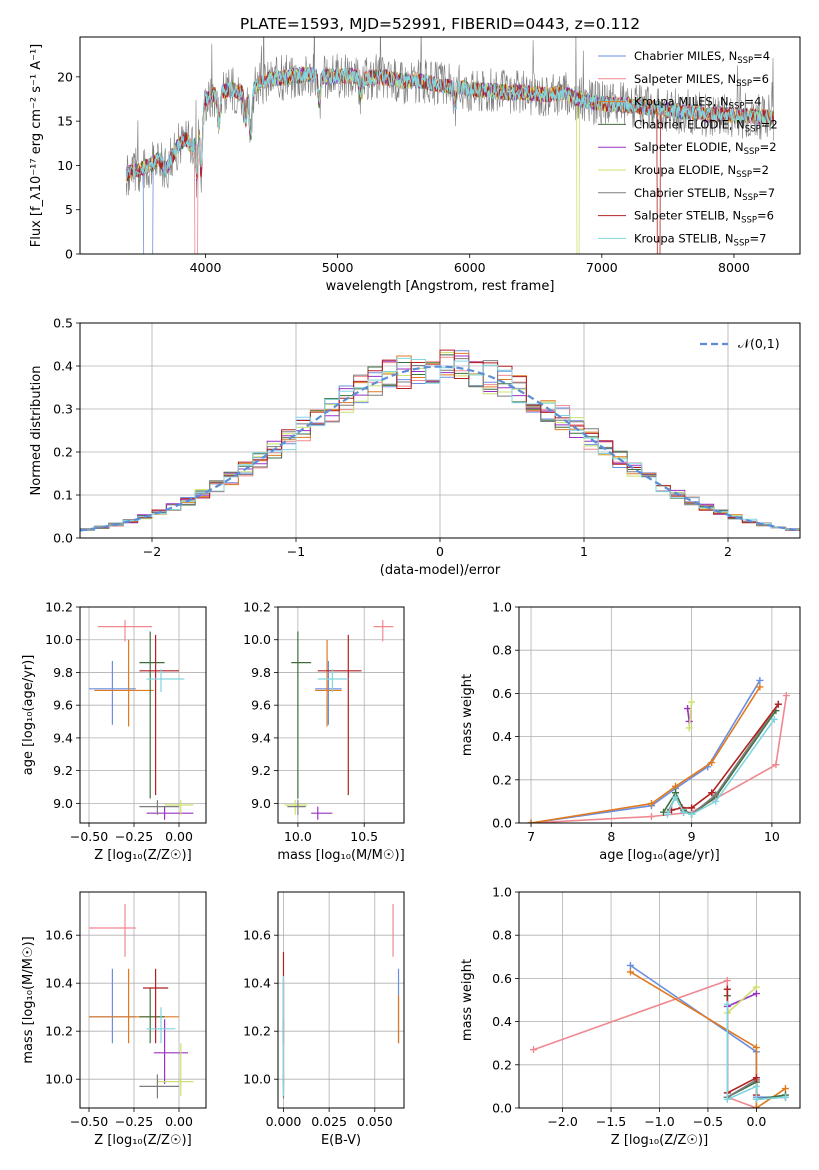 Image resolution: width=819 pixels, height=1170 pixels. I want to click on x-tick-label: 8000, so click(734, 267).